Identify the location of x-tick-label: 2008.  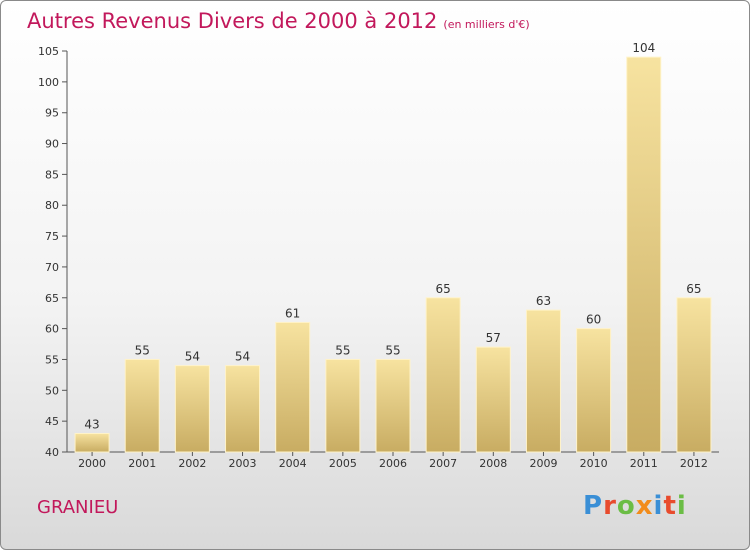
(493, 463).